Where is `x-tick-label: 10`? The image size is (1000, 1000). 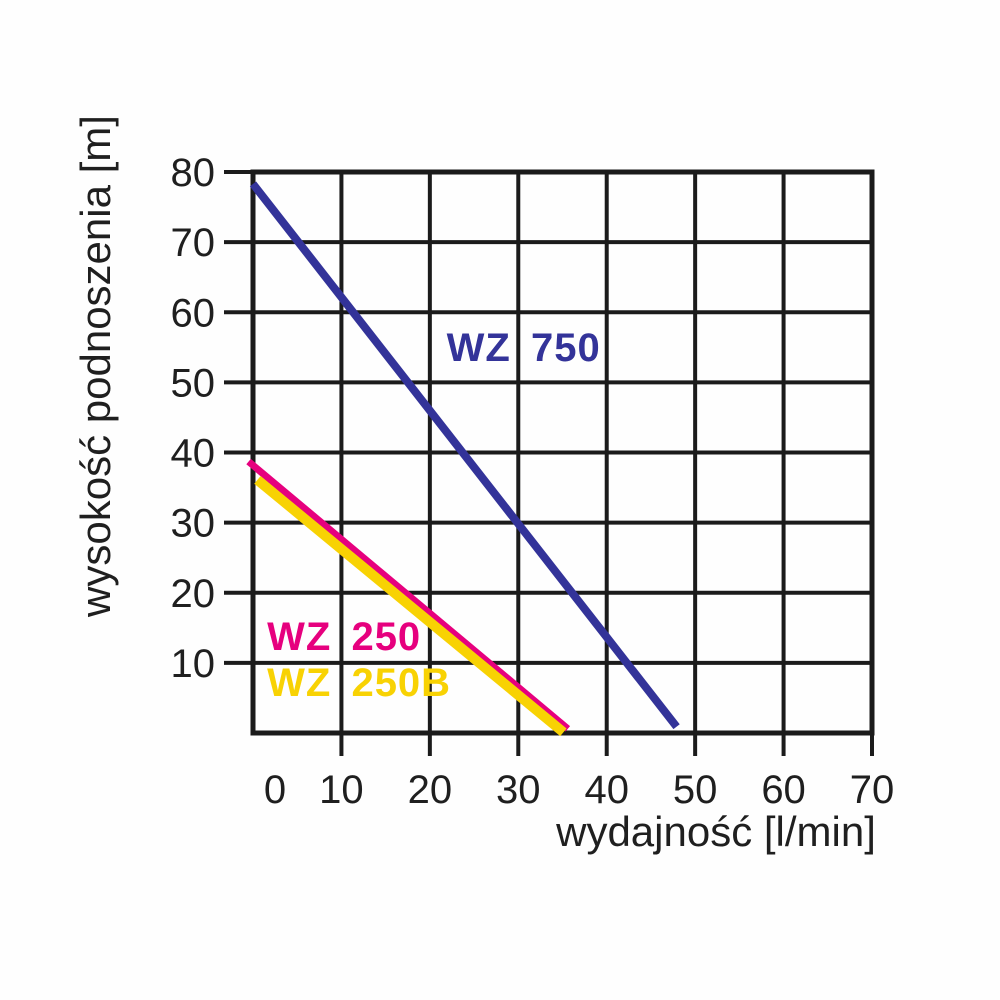 x-tick-label: 10 is located at coordinates (341, 790).